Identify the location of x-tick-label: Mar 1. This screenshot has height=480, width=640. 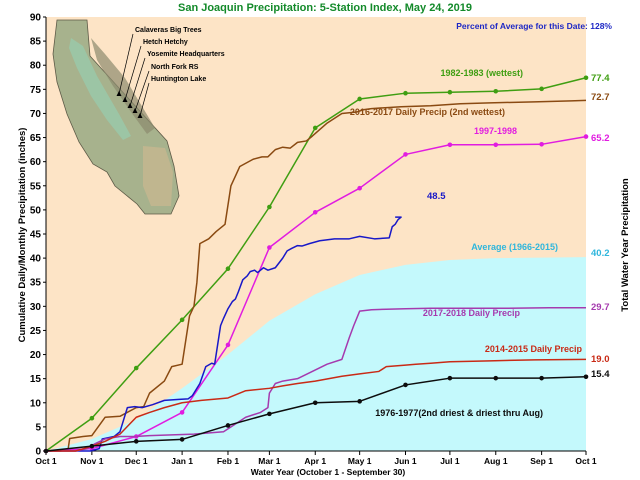
(269, 461).